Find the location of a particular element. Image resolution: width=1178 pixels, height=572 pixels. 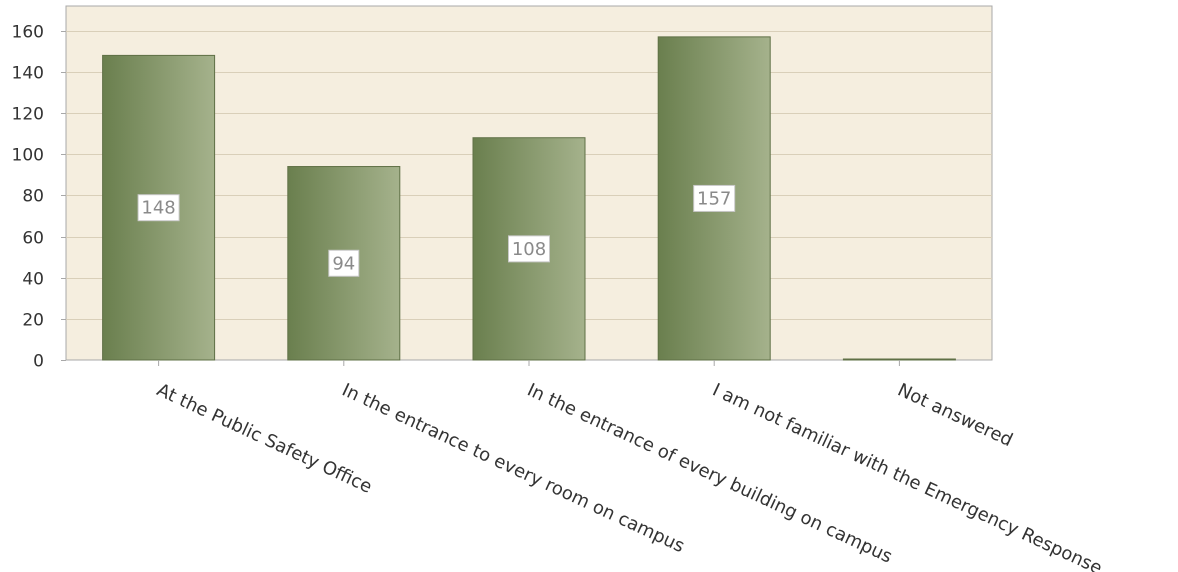

y-tick-label: 20 is located at coordinates (33, 321).